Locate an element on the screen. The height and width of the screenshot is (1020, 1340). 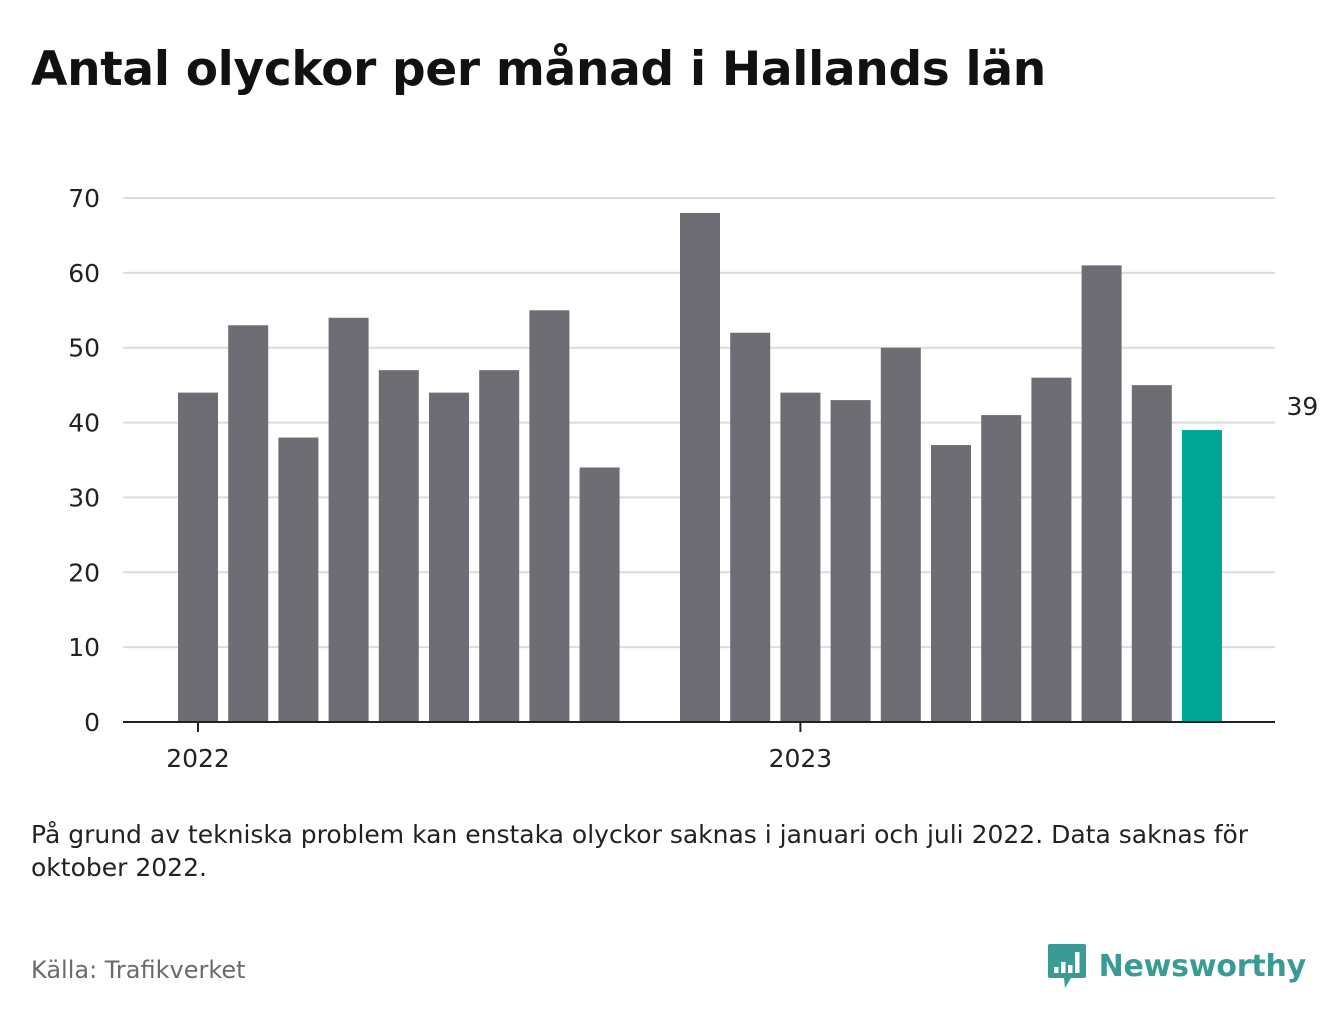
source-text: Källa: Trafikverket is located at coordinates (138, 970).